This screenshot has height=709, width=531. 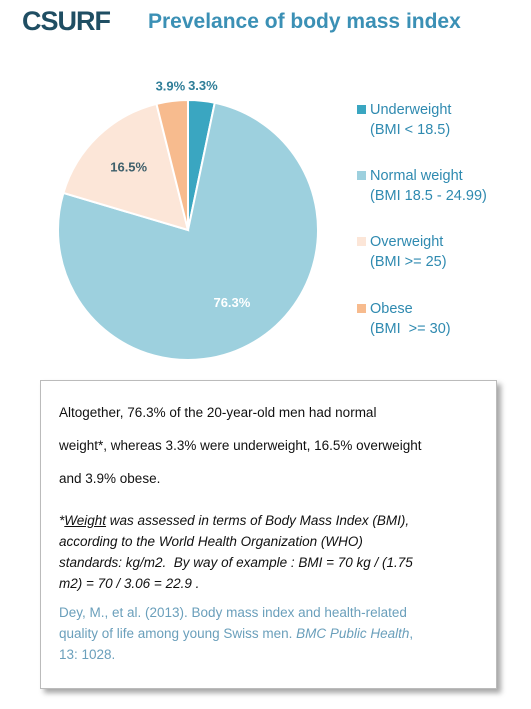 What do you see at coordinates (410, 110) in the screenshot?
I see `legend-label: Underweight` at bounding box center [410, 110].